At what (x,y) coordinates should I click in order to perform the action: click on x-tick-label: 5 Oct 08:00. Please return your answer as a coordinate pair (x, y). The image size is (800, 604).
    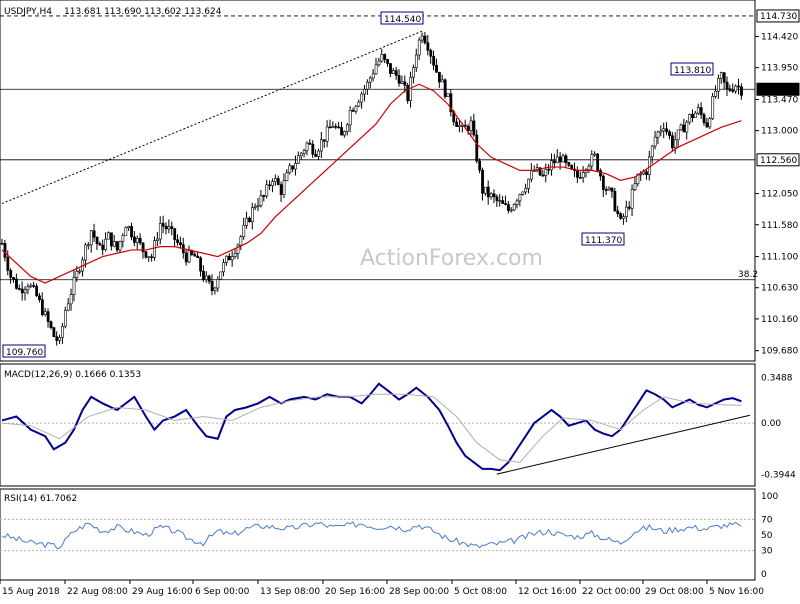
    Looking at the image, I should click on (480, 592).